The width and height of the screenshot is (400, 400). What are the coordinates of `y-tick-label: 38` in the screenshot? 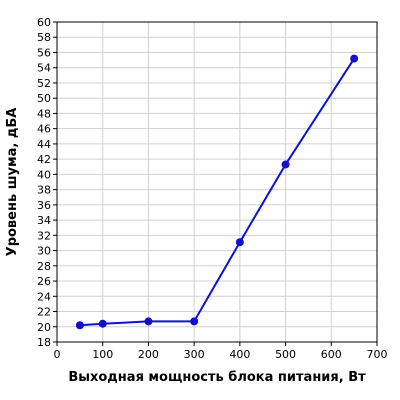 It's located at (44, 190).